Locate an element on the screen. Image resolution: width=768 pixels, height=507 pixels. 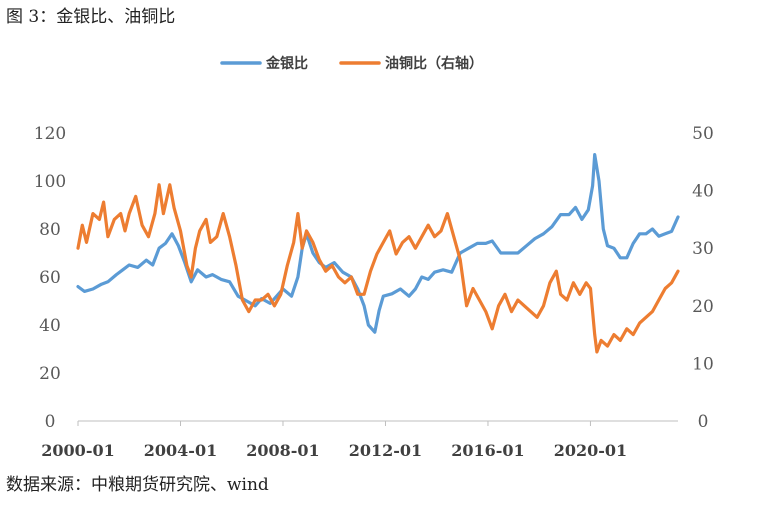
left-tick-label: 100 is located at coordinates (50, 182).